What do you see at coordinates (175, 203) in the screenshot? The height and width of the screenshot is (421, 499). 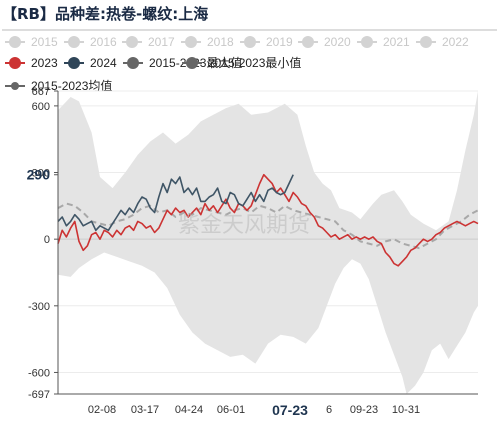 I see `series-line-2024` at bounding box center [175, 203].